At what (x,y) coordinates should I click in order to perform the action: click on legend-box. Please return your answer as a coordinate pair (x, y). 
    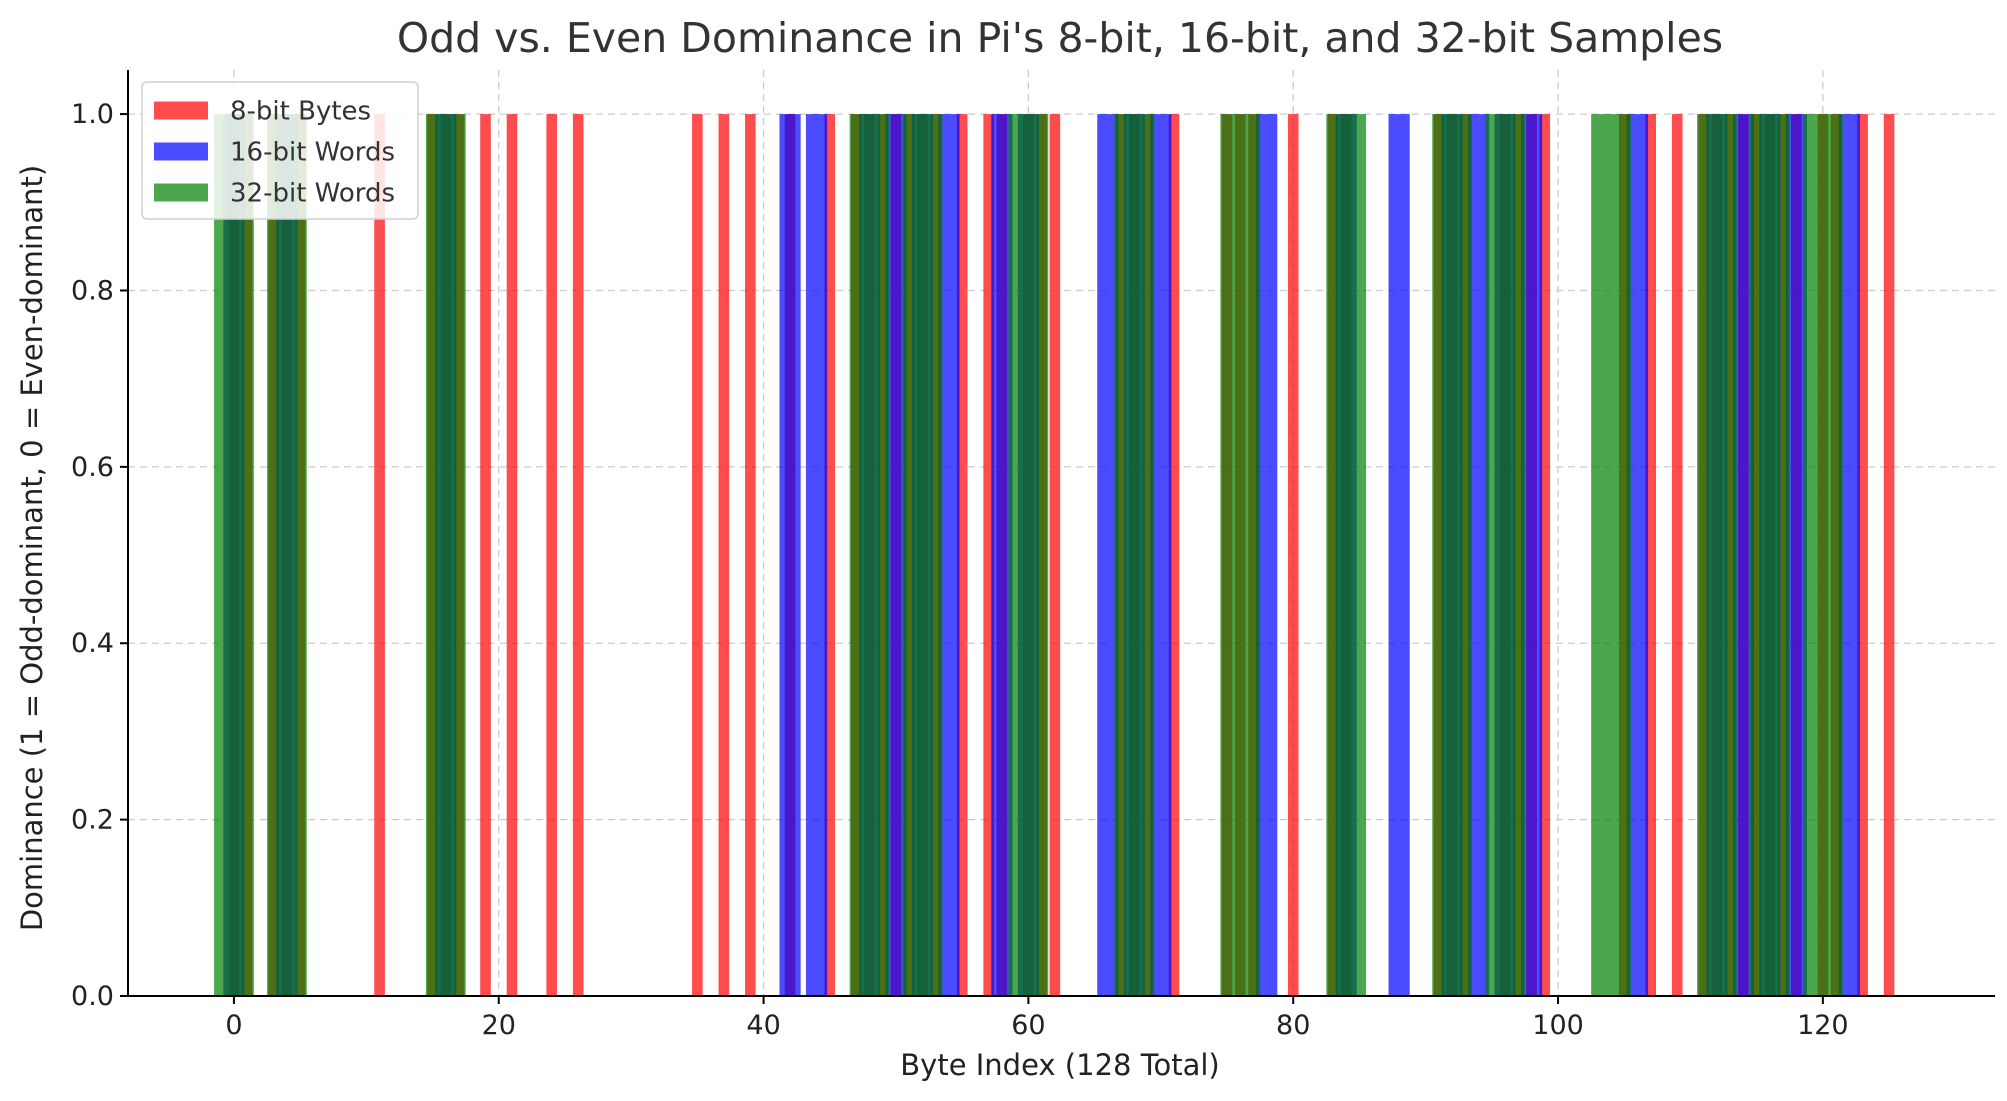
    Looking at the image, I should click on (280, 150).